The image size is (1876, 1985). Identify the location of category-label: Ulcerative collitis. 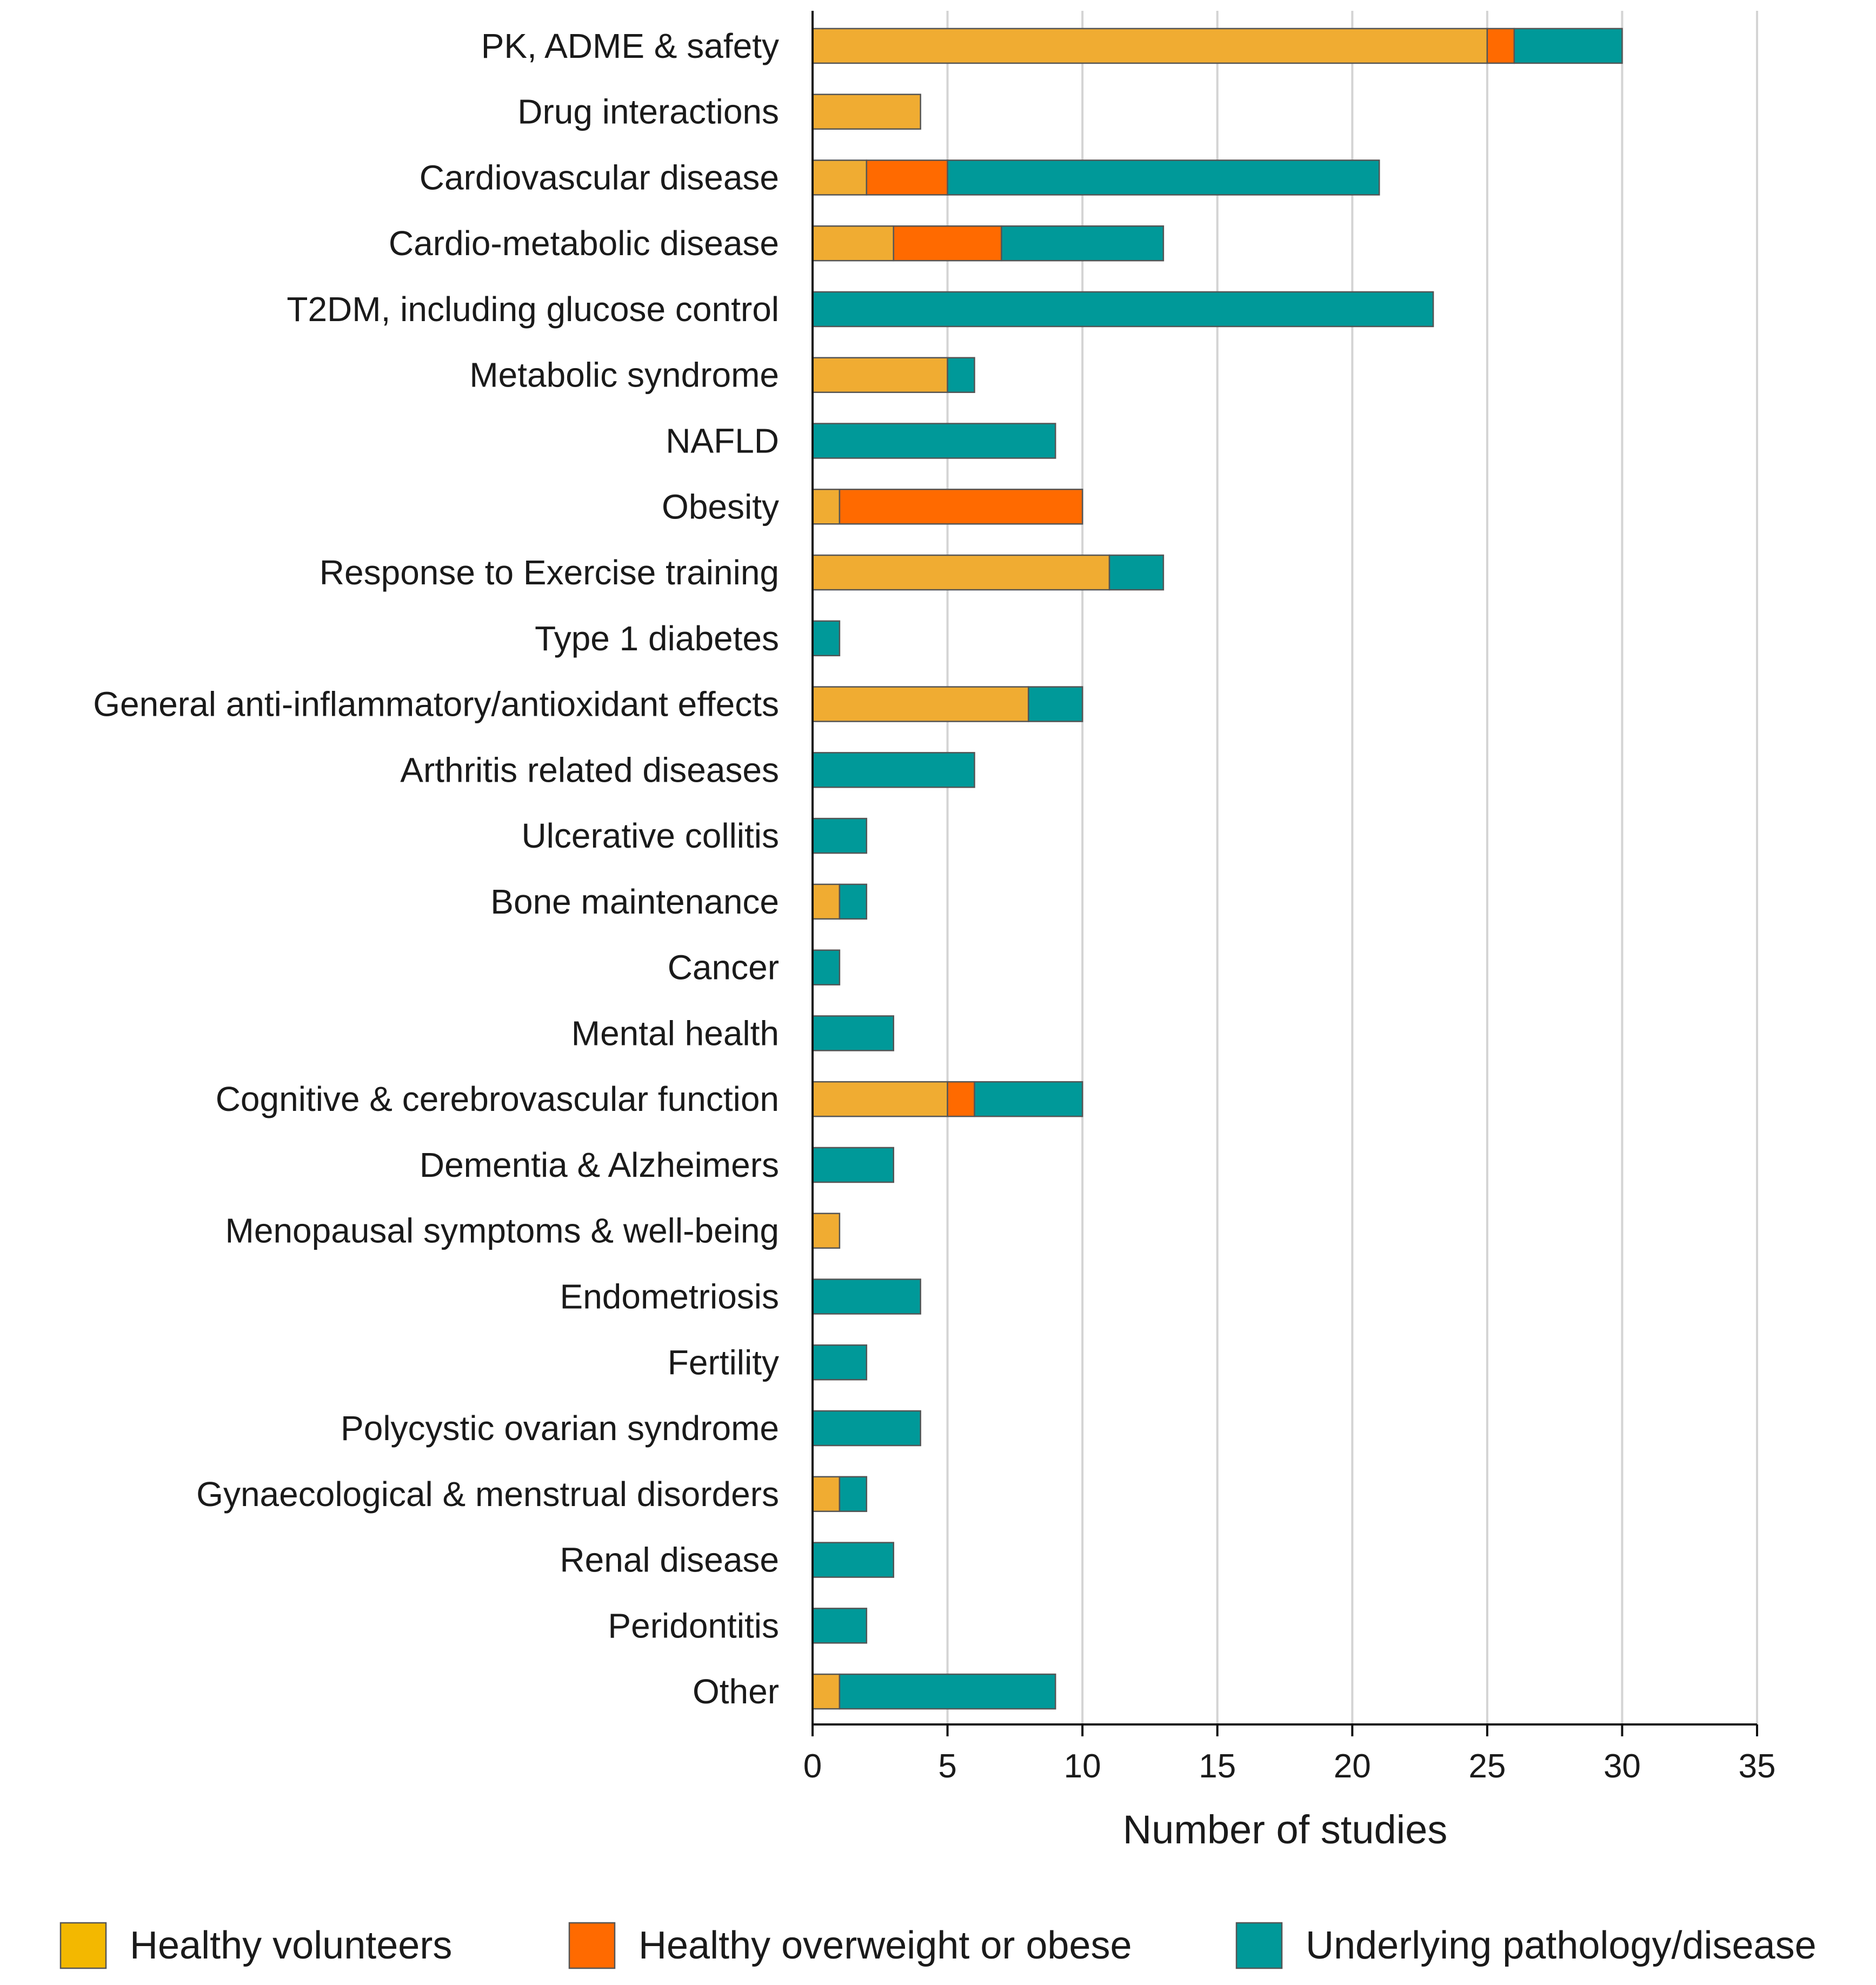
(650, 836).